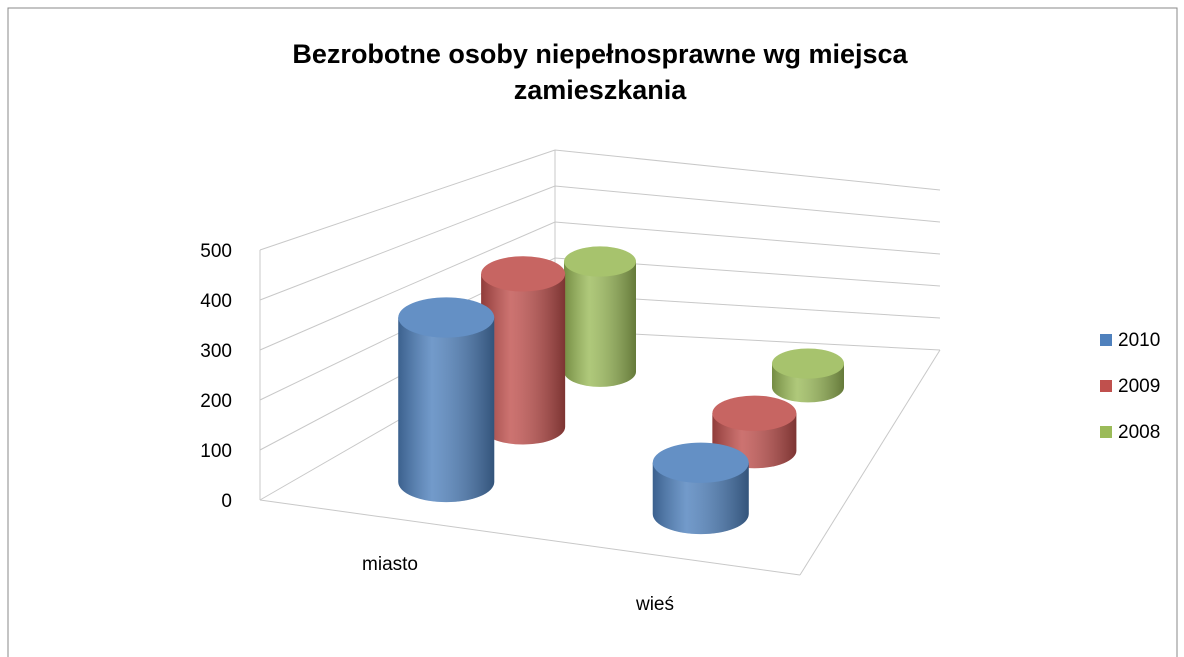  I want to click on legend-label: 2009, so click(1139, 386).